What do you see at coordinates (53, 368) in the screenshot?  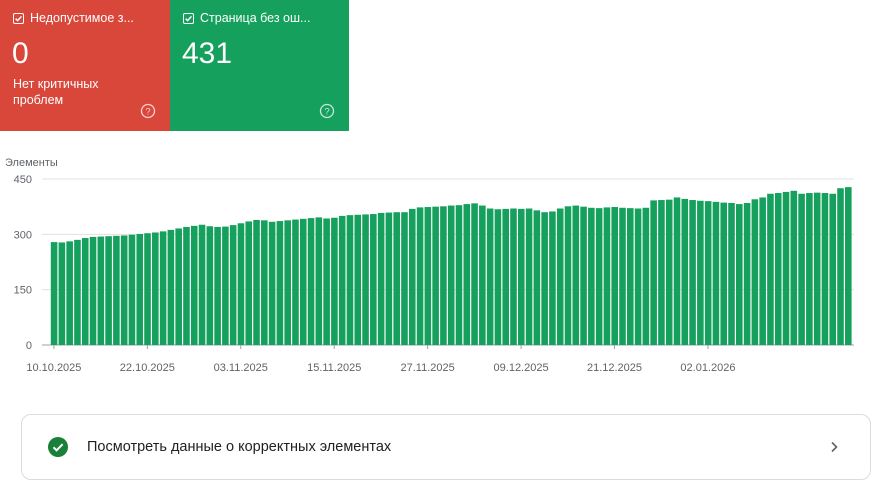 I see `x-tick-label: 10.10.2025` at bounding box center [53, 368].